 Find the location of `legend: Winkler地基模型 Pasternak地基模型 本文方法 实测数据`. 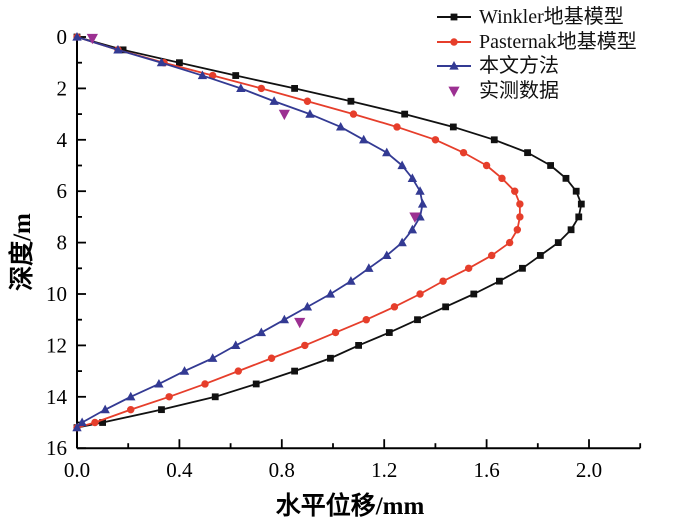

legend: Winkler地基模型 Pasternak地基模型 本文方法 实测数据 is located at coordinates (536, 54).